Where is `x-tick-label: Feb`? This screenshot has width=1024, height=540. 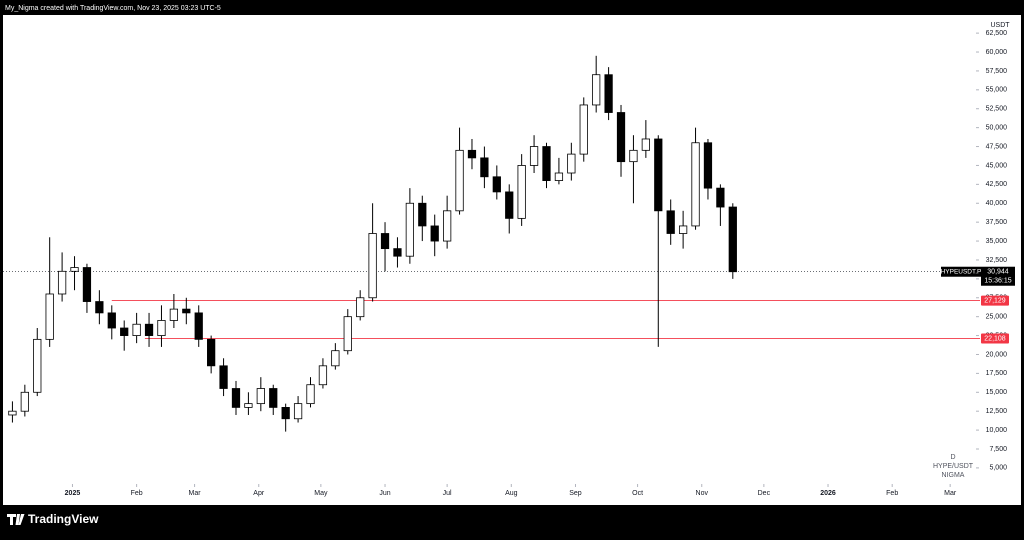 x-tick-label: Feb is located at coordinates (137, 493).